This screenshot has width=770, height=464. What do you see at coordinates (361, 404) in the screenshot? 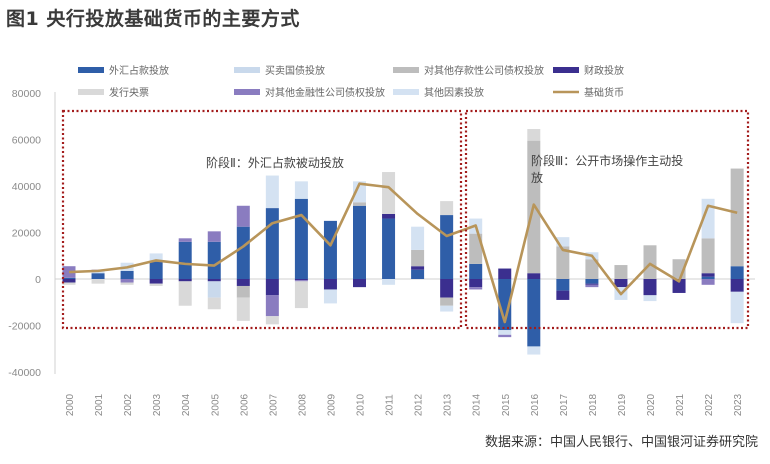
I see `x-tick-label: 2010` at bounding box center [361, 404].